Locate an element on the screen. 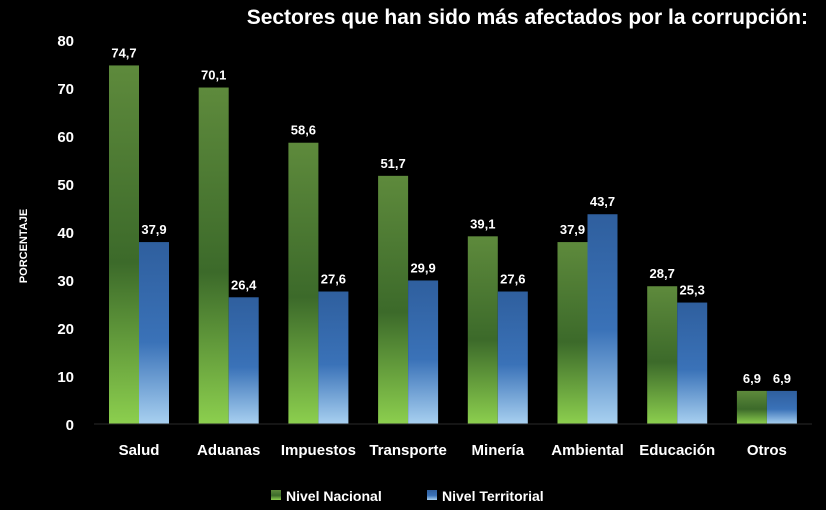 The width and height of the screenshot is (826, 510). x-category-label: Impuestos is located at coordinates (318, 450).